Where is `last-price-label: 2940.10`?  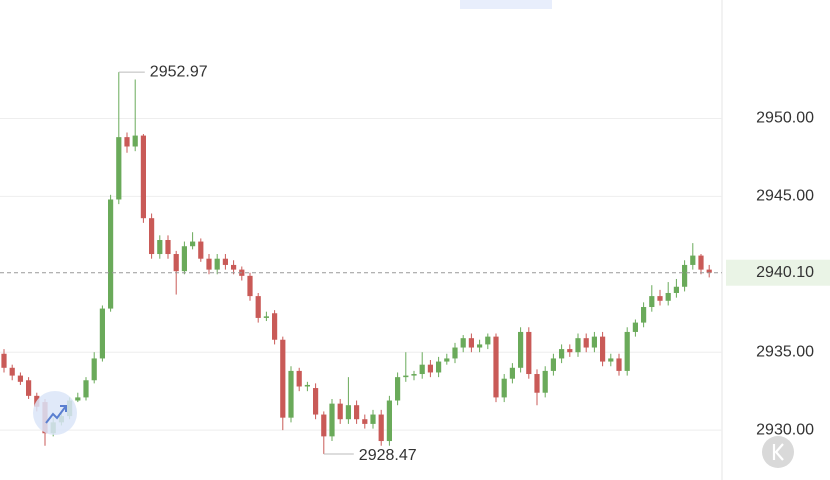 last-price-label: 2940.10 is located at coordinates (785, 272).